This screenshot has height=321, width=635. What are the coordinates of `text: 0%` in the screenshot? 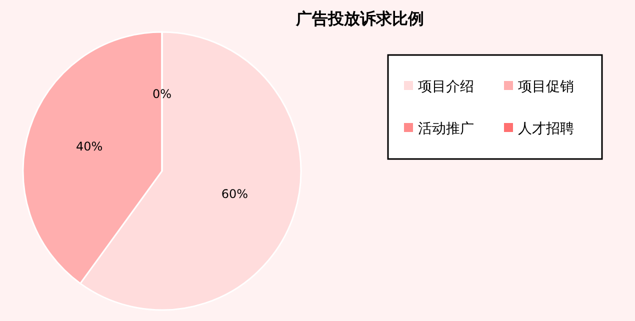 It's located at (162, 93).